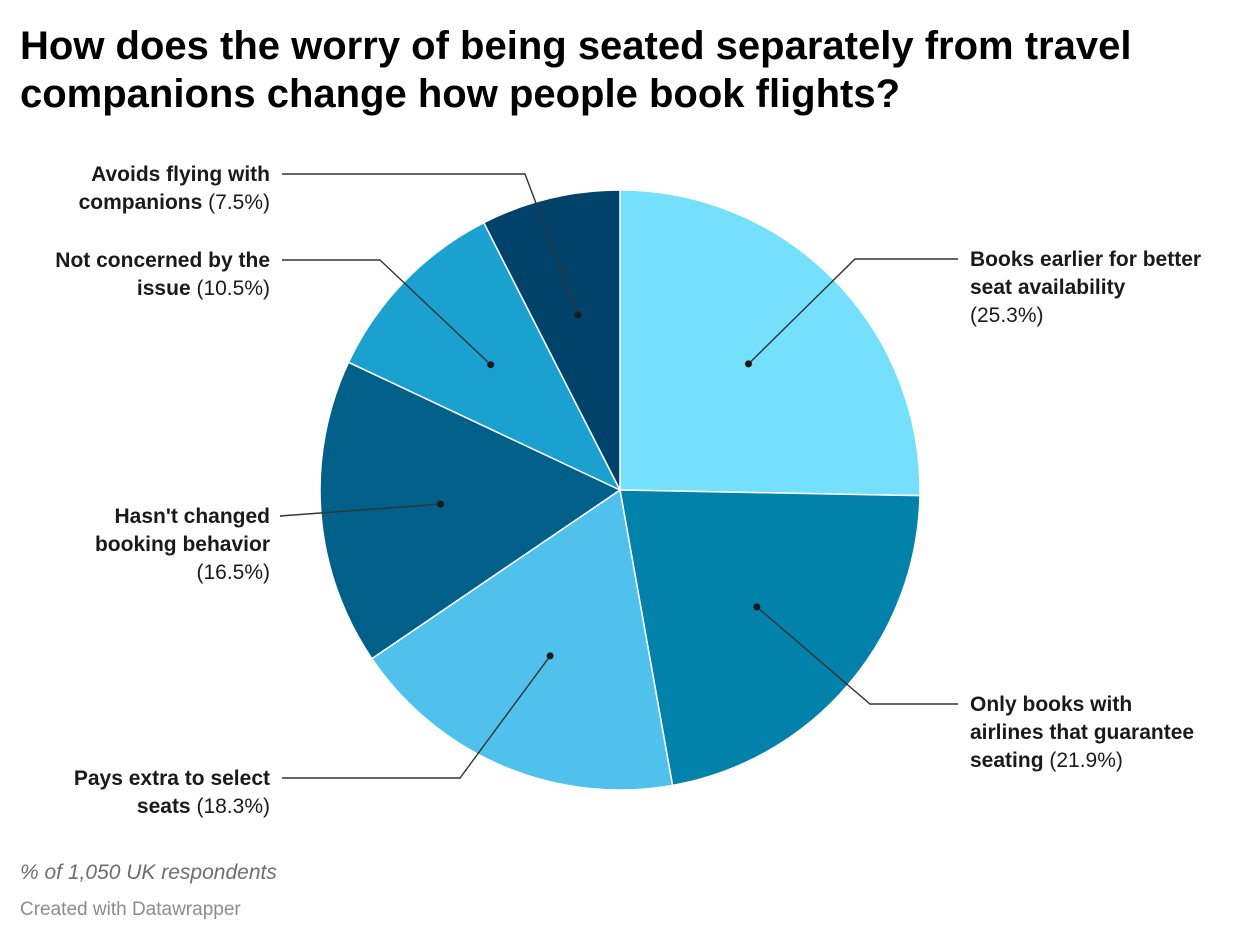  I want to click on slice-label-line: airlines that guarantee, so click(1082, 732).